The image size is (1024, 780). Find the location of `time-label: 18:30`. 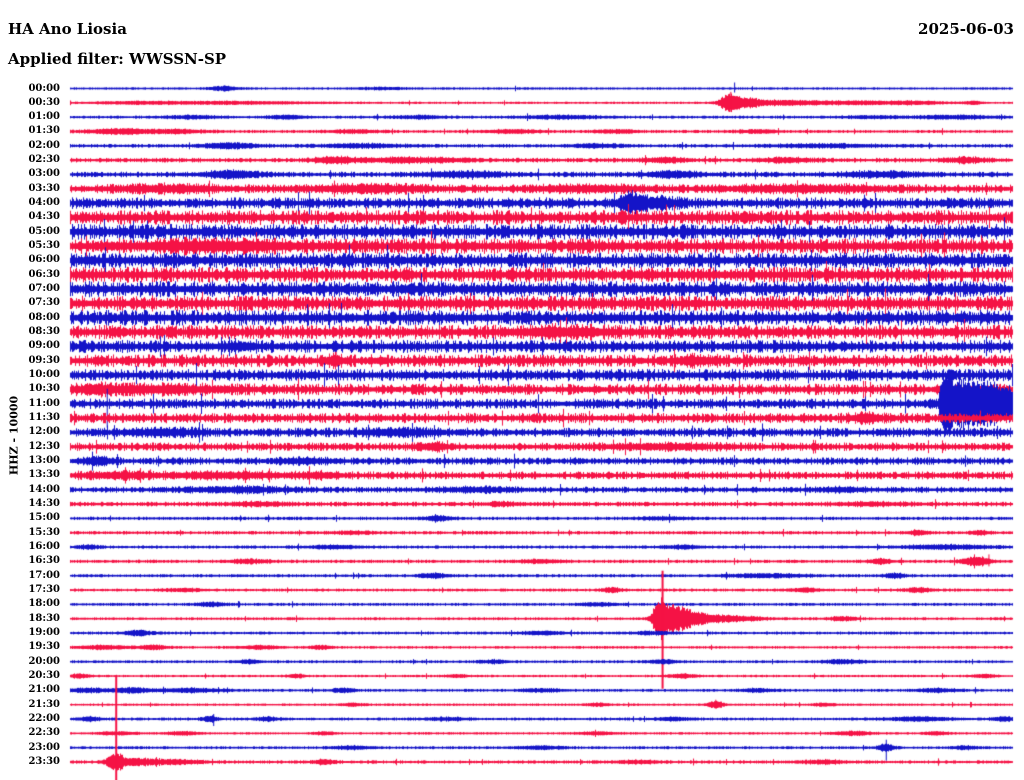

time-label: 18:30 is located at coordinates (44, 618).